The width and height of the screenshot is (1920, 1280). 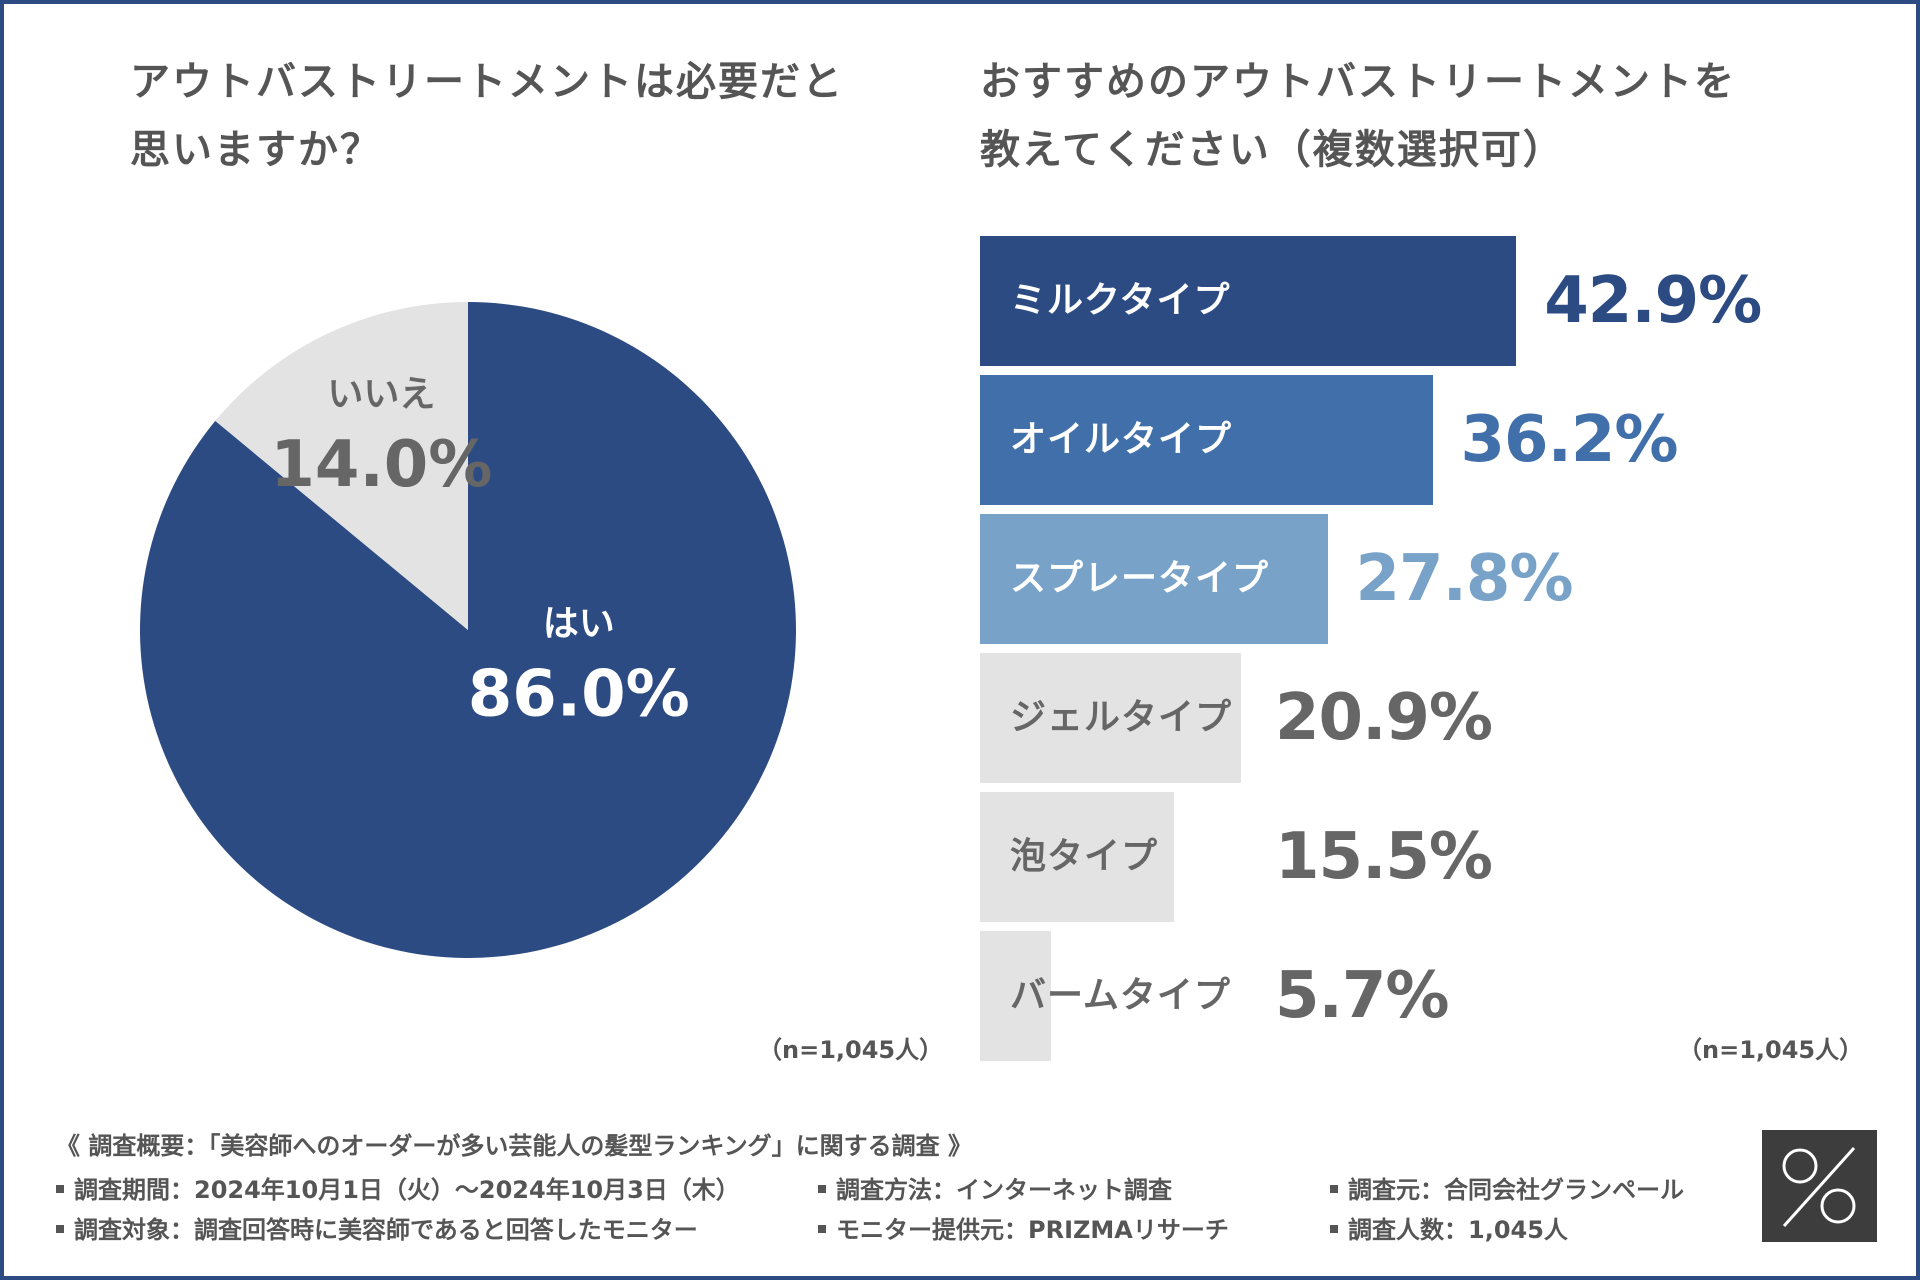 What do you see at coordinates (1653, 301) in the screenshot?
I see `bar-value-label: 42.9%` at bounding box center [1653, 301].